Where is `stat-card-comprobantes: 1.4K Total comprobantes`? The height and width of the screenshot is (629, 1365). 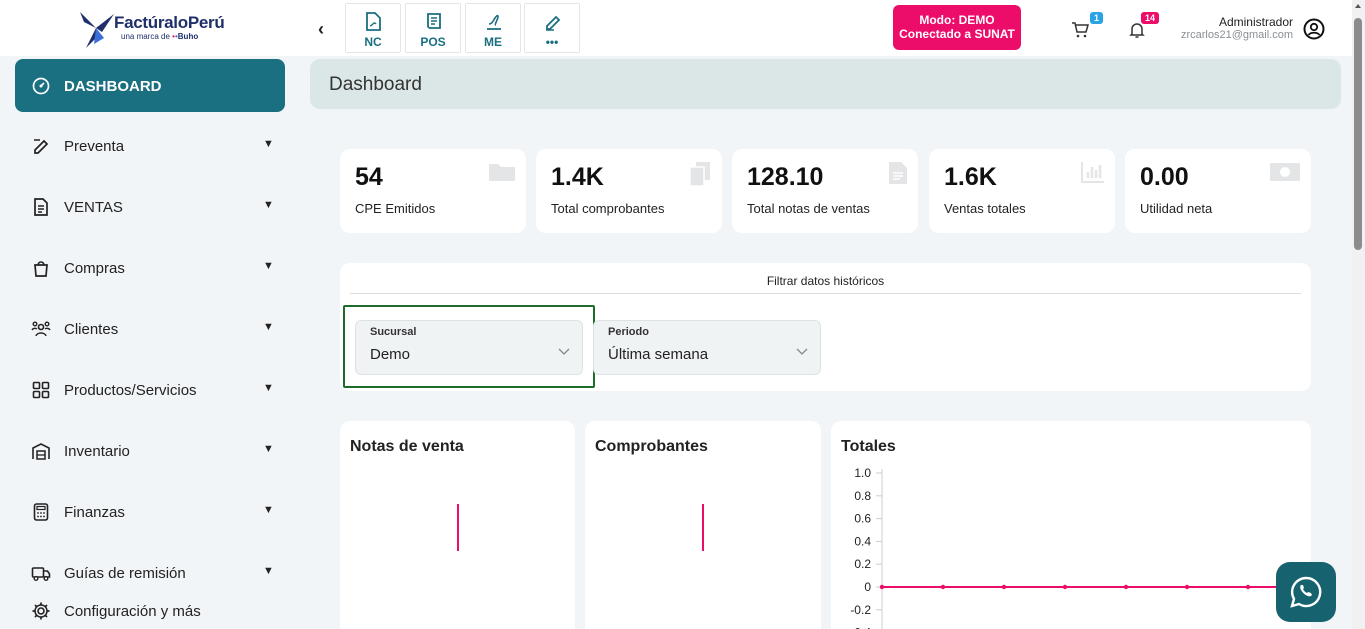 stat-card-comprobantes: 1.4K Total comprobantes is located at coordinates (629, 191).